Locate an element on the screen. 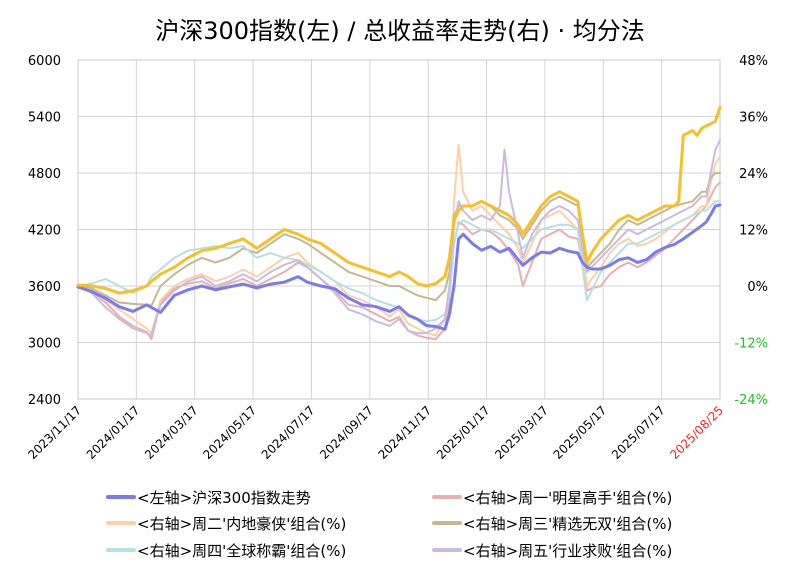 The width and height of the screenshot is (800, 580). legend-label: <右轴>周二'内地豪侠'组合(%) is located at coordinates (241, 524).